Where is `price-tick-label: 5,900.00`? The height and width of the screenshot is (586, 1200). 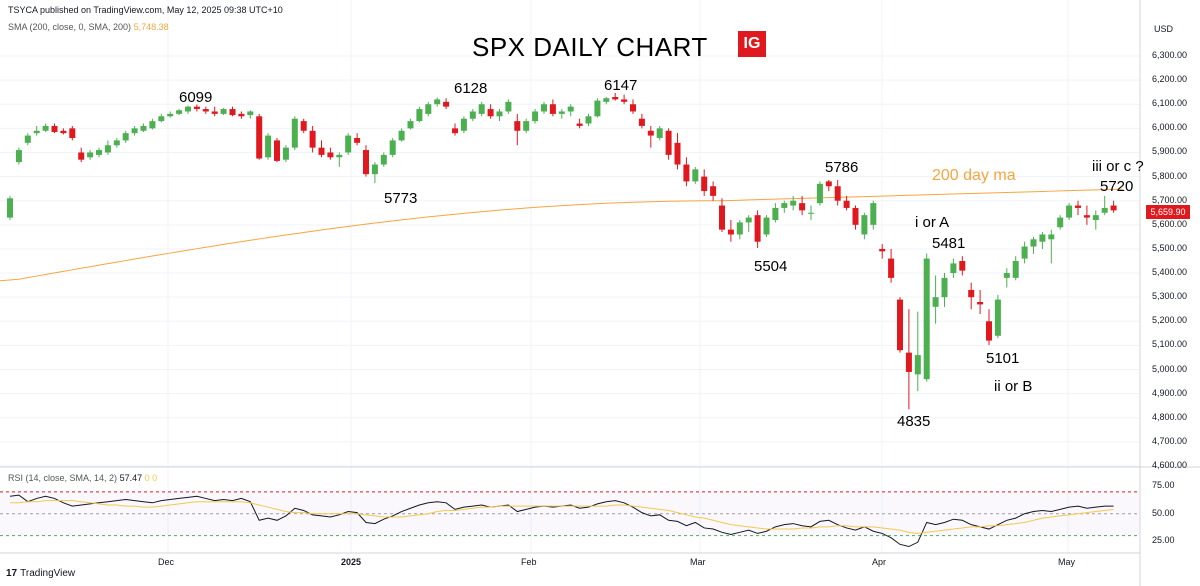
price-tick-label: 5,900.00 is located at coordinates (1170, 151).